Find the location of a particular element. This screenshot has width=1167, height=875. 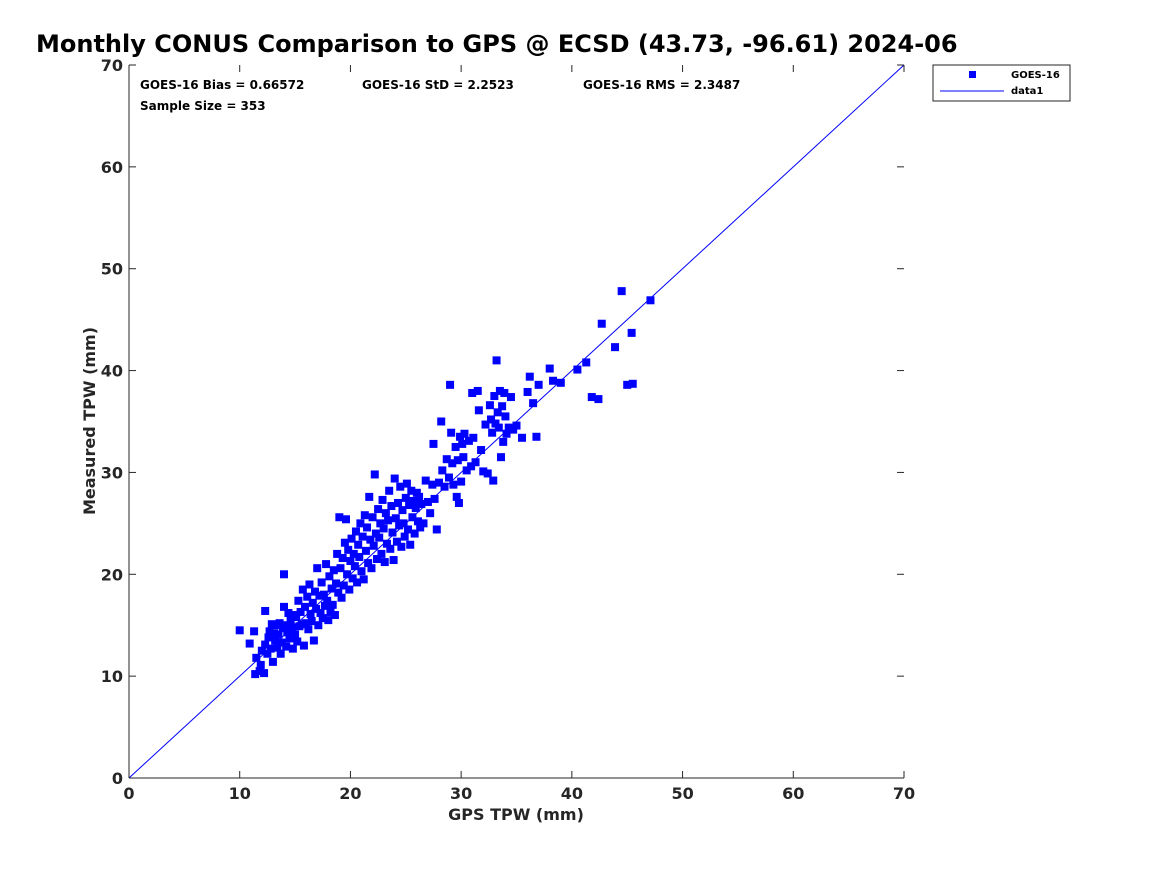

y-tick-label: 60 is located at coordinates (112, 167).